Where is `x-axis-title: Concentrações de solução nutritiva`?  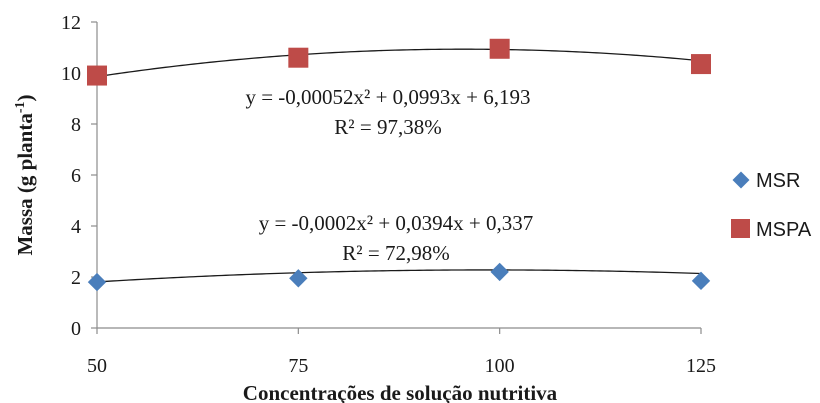 x-axis-title: Concentrações de solução nutritiva is located at coordinates (400, 392).